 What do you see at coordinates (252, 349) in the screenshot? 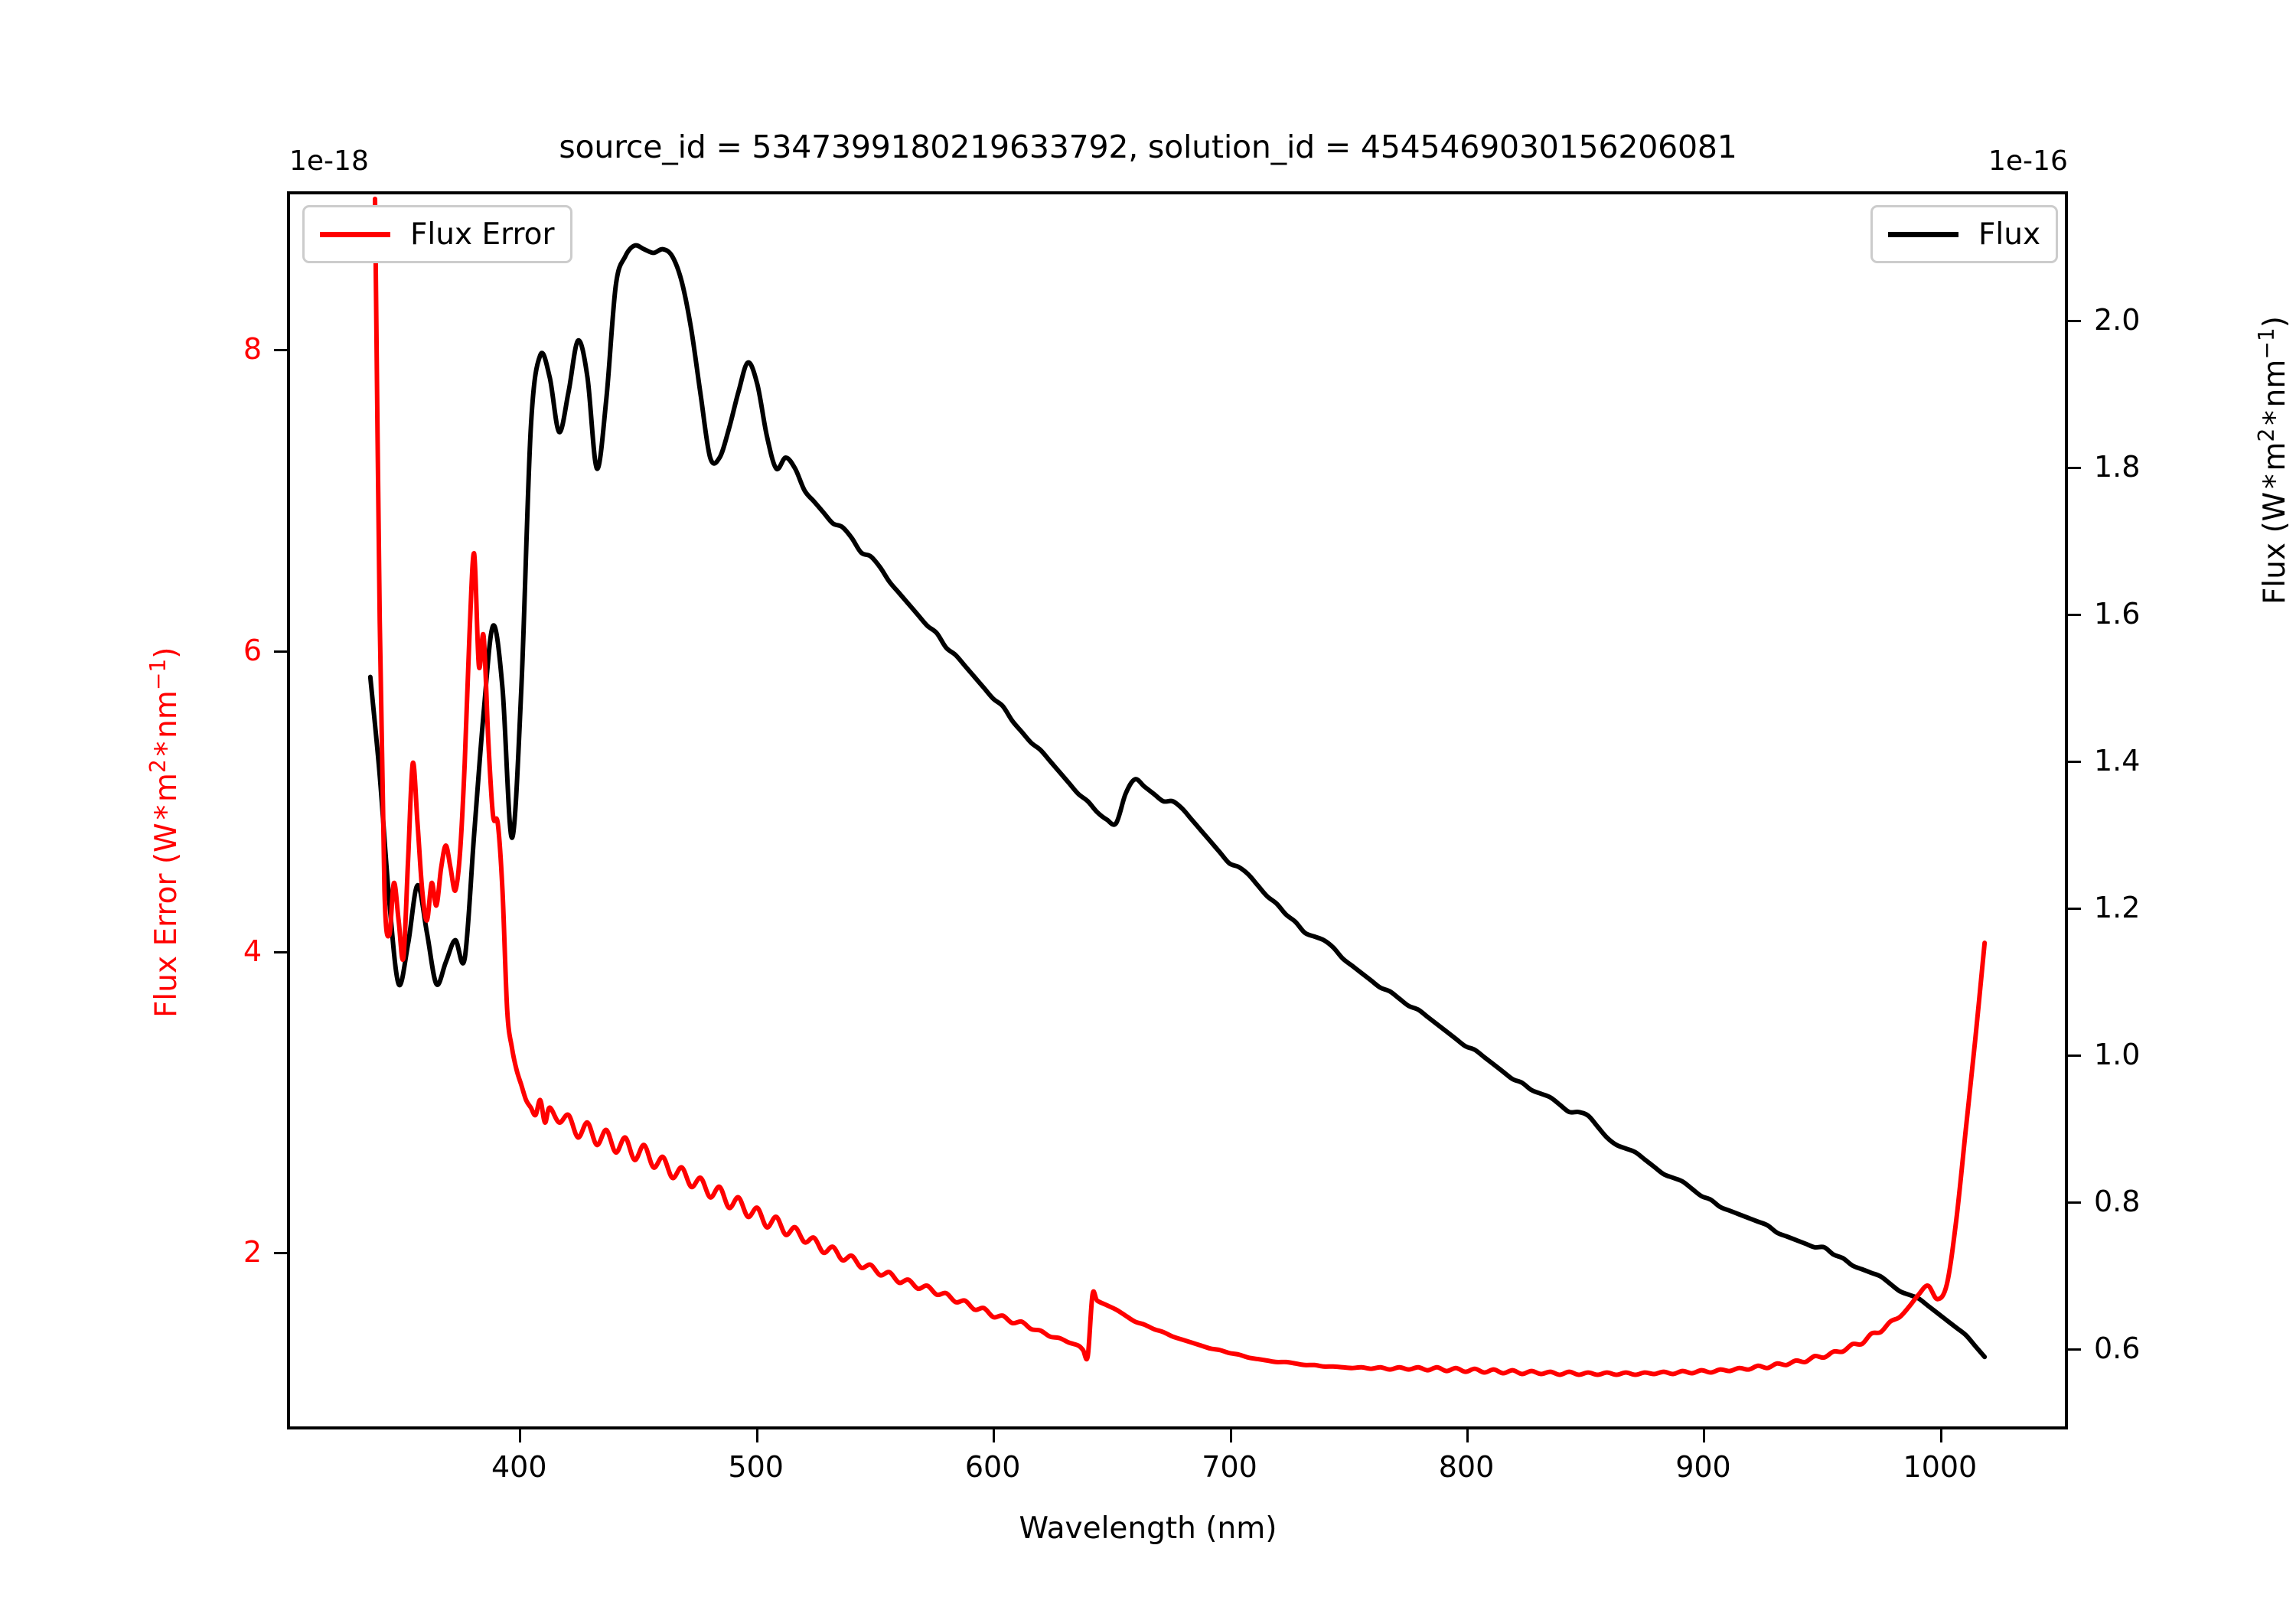
I see `left-y-tick-label: 8` at bounding box center [252, 349].